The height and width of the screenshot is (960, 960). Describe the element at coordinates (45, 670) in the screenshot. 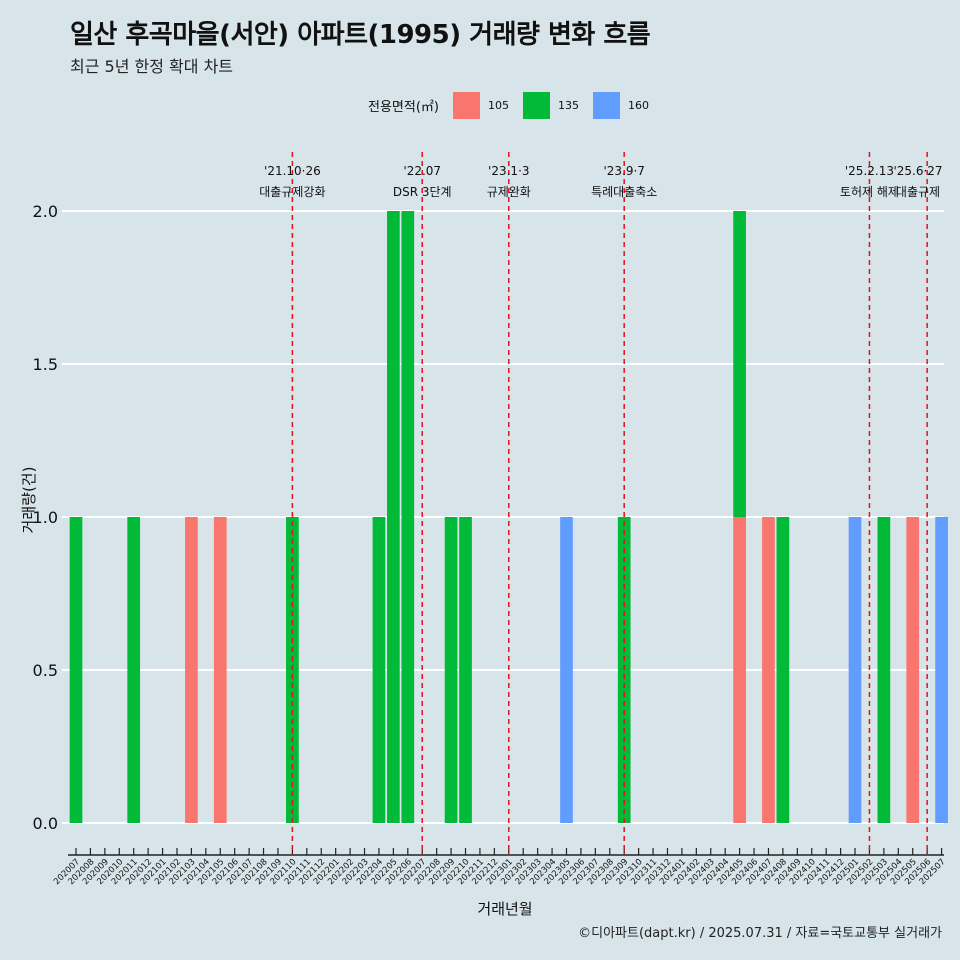

I see `y-tick-label: 0.5` at that location.